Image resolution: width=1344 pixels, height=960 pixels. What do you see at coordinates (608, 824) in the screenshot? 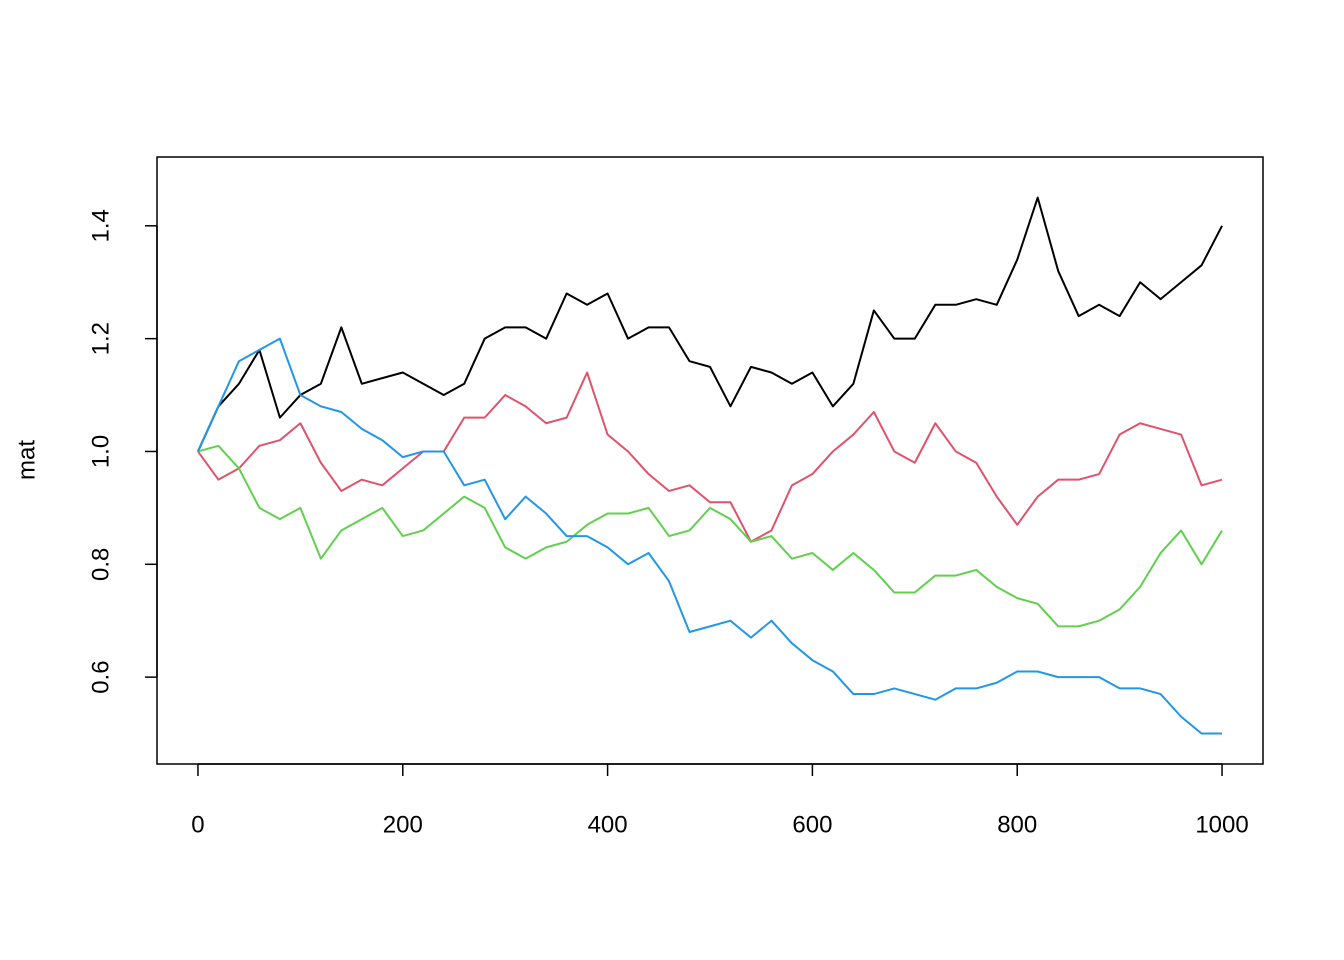
I see `x-tick-label: 400` at bounding box center [608, 824].